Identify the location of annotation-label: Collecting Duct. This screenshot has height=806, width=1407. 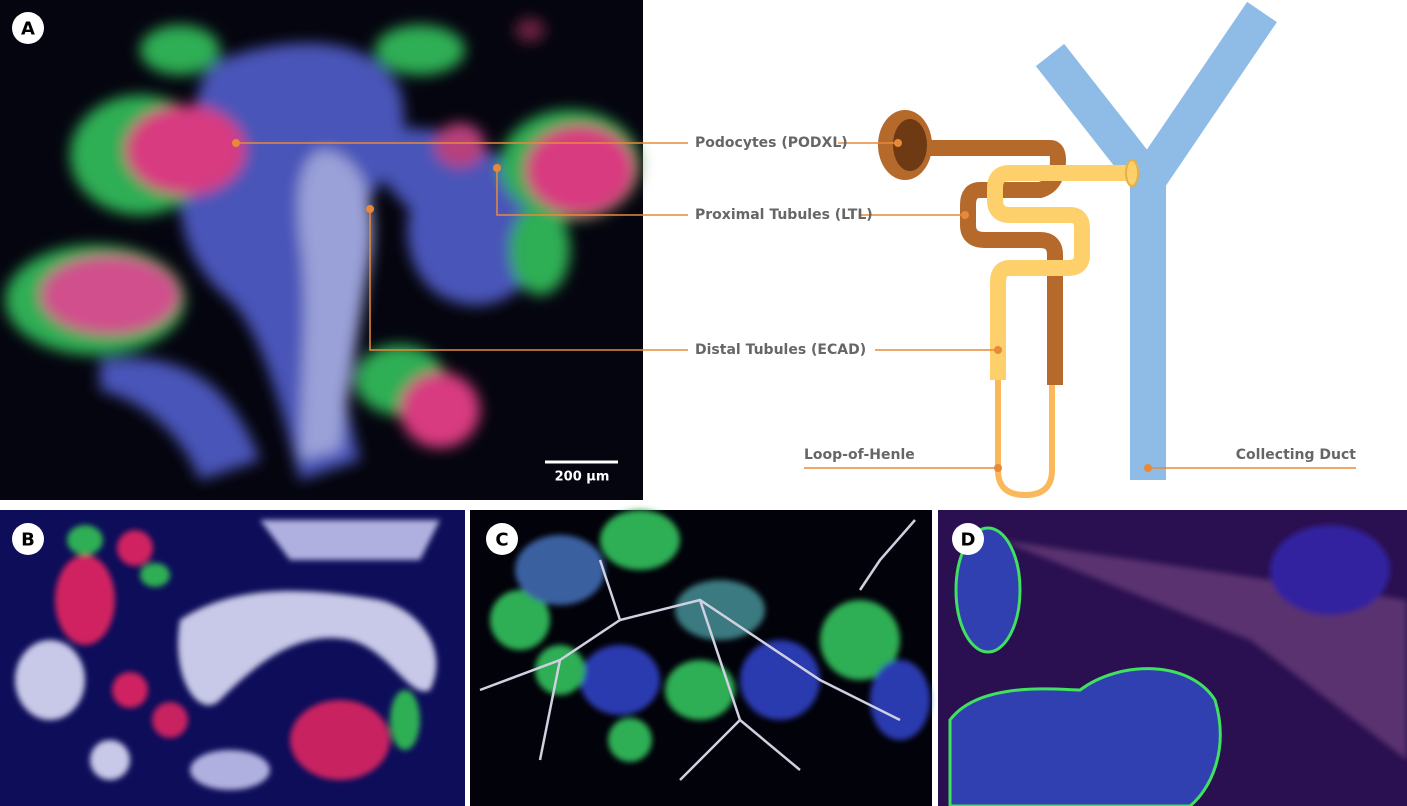
(1296, 455).